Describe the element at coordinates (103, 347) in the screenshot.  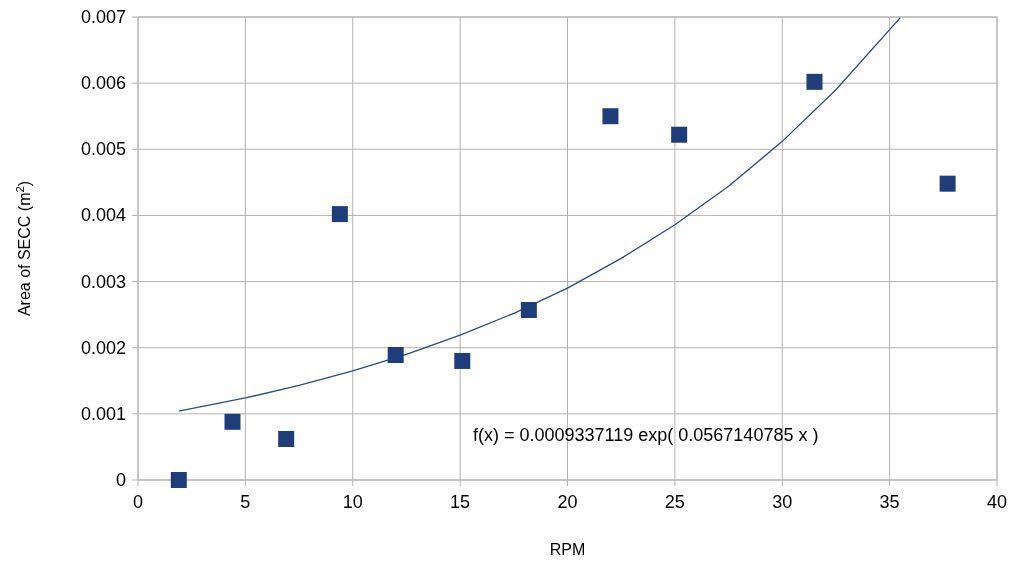
I see `y-tick-label: 0.002` at that location.